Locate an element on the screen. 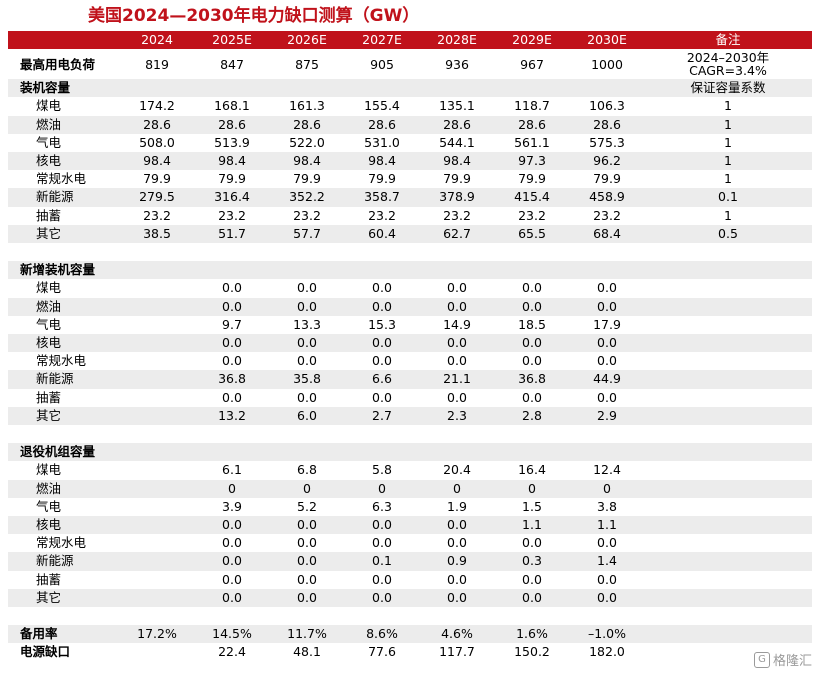 Image resolution: width=820 pixels, height=673 pixels. value-cell: 0.3 is located at coordinates (532, 561).